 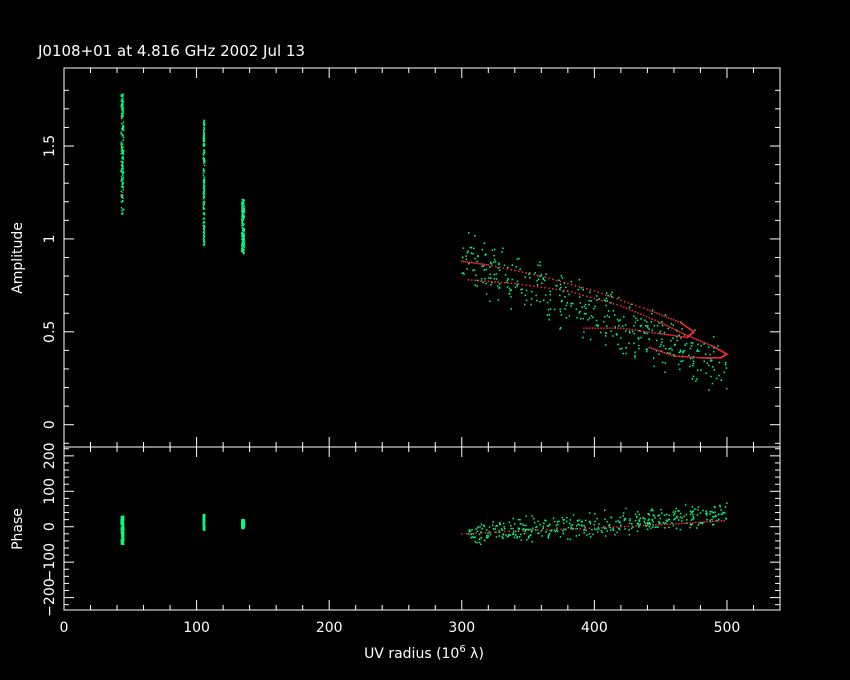 I want to click on x-tick-label: 100, so click(x=196, y=628).